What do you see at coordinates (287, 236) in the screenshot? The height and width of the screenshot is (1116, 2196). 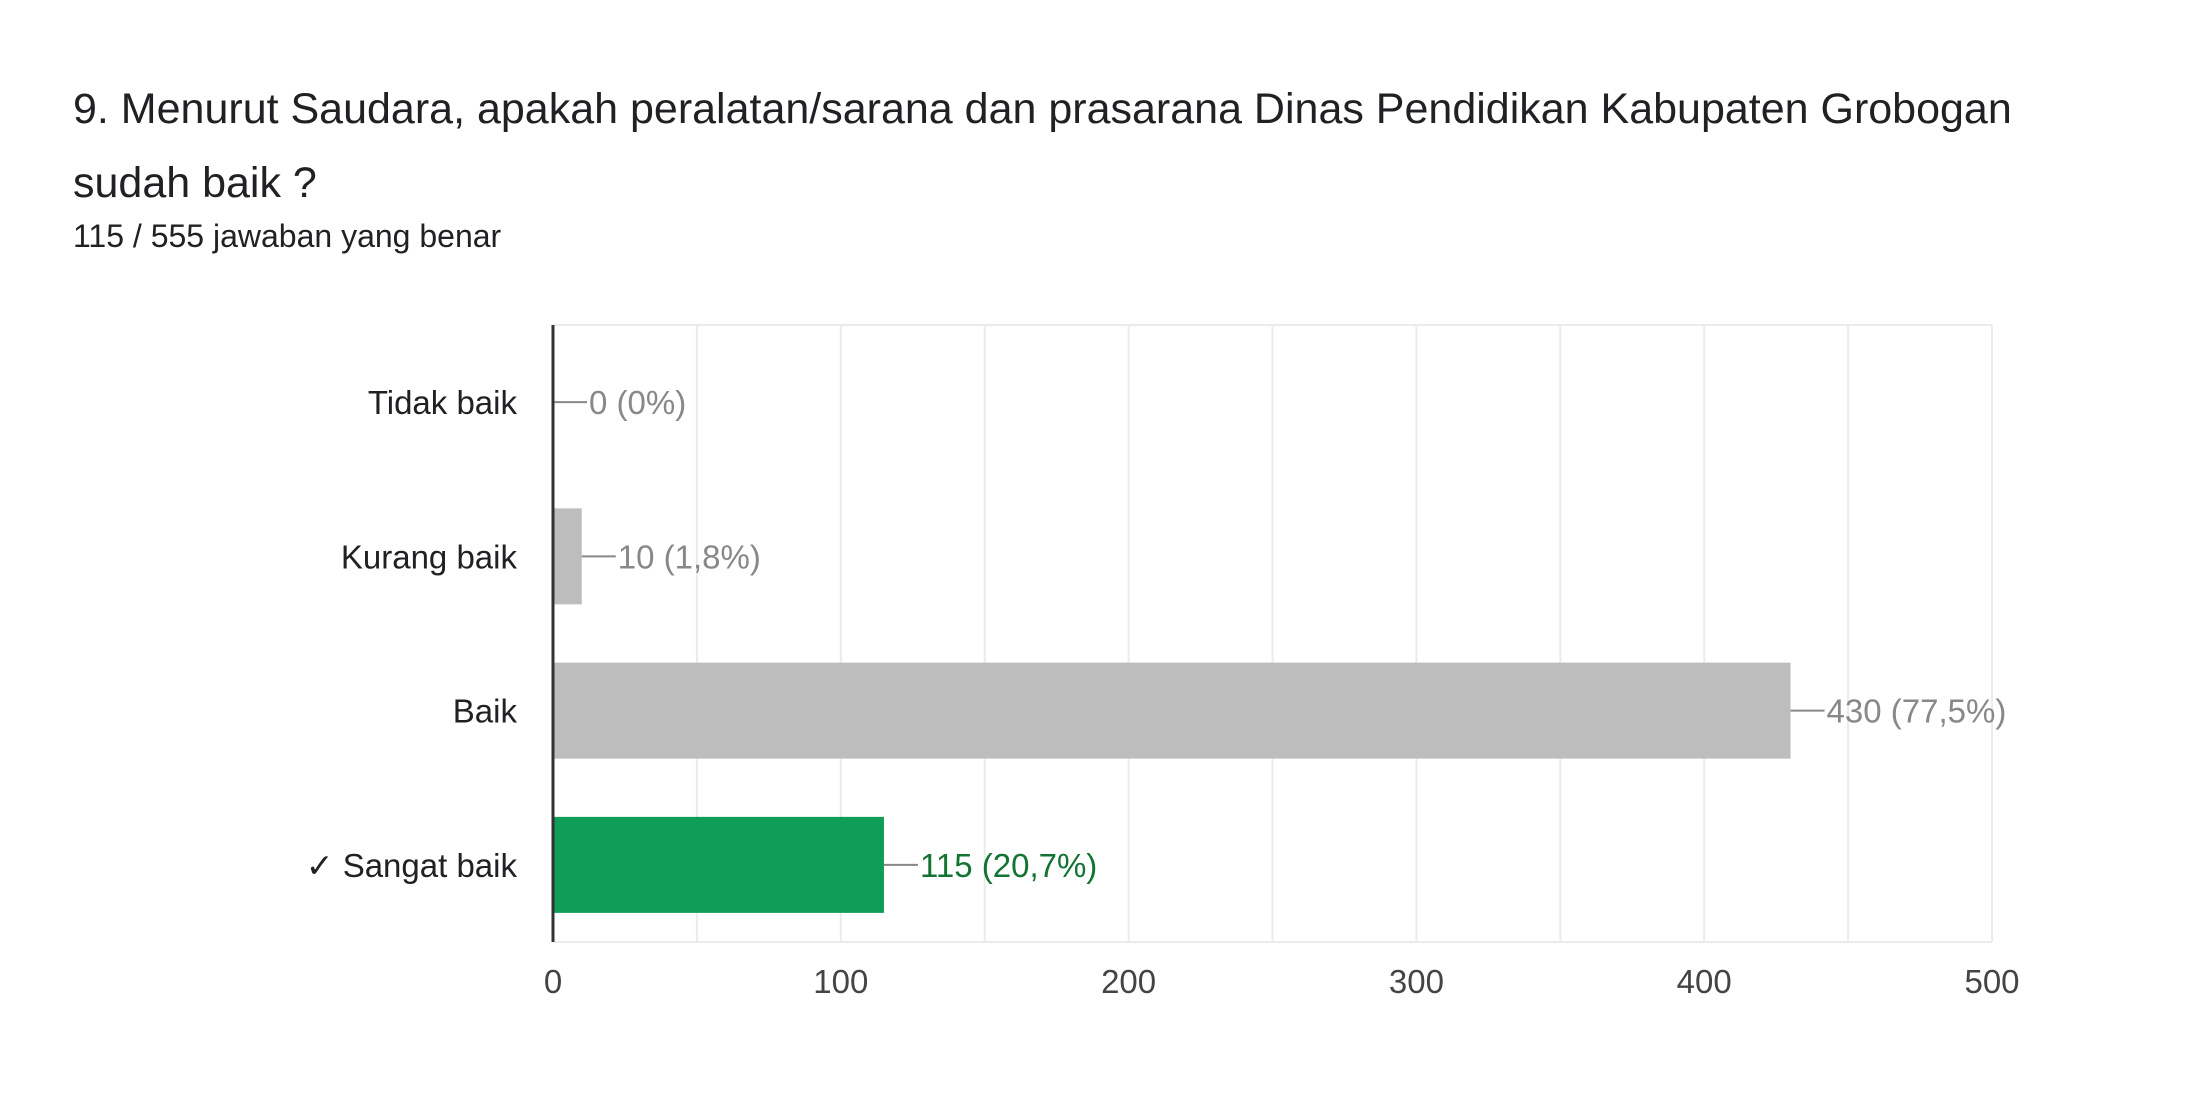 I see `correct-answers-summary: 115 / 555 jawaban yang benar` at bounding box center [287, 236].